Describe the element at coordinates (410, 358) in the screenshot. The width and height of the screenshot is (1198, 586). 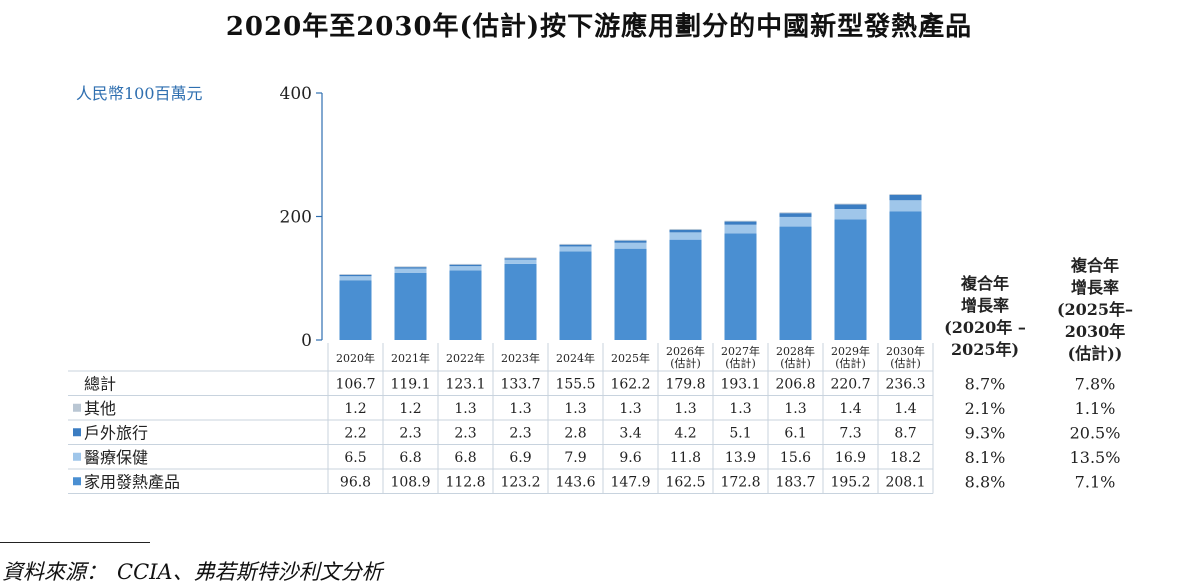
I see `x-category-label: 2021年` at that location.